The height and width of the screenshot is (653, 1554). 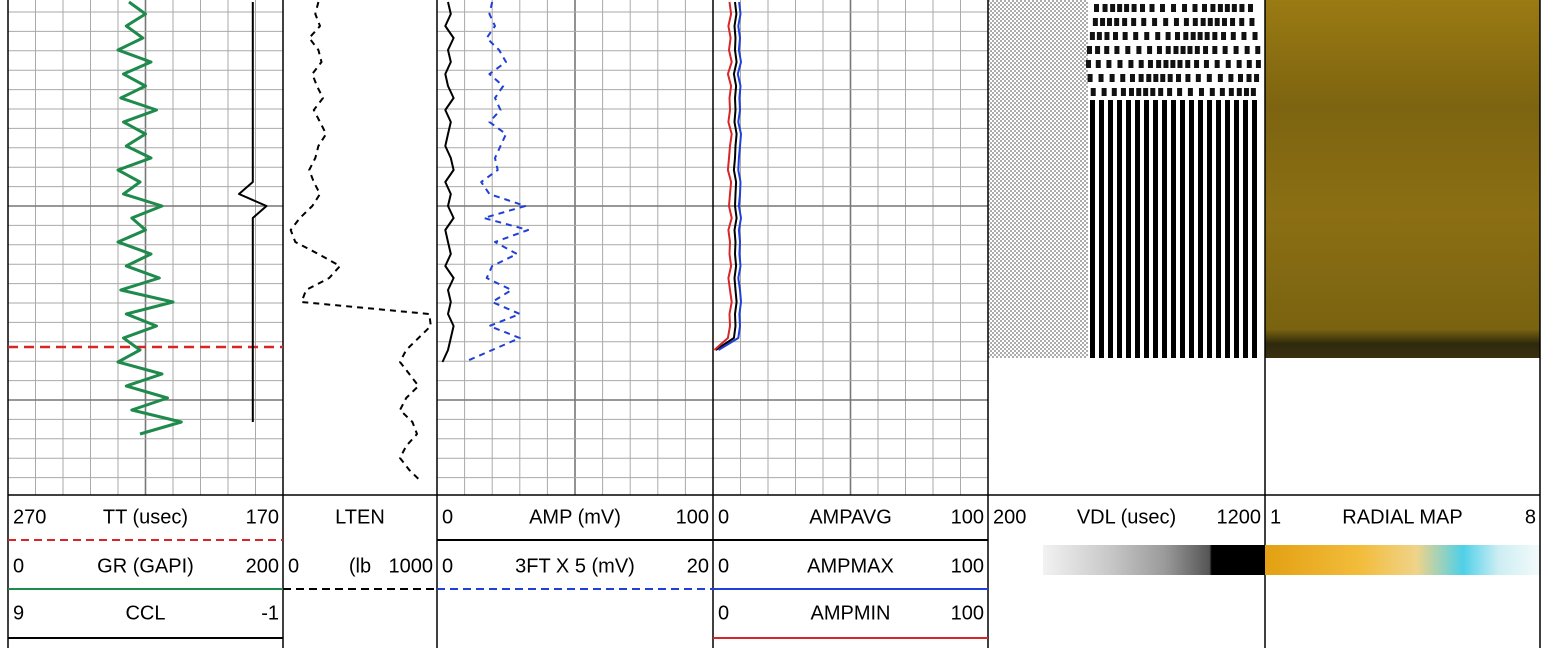 What do you see at coordinates (262, 566) in the screenshot?
I see `scale-right: 200` at bounding box center [262, 566].